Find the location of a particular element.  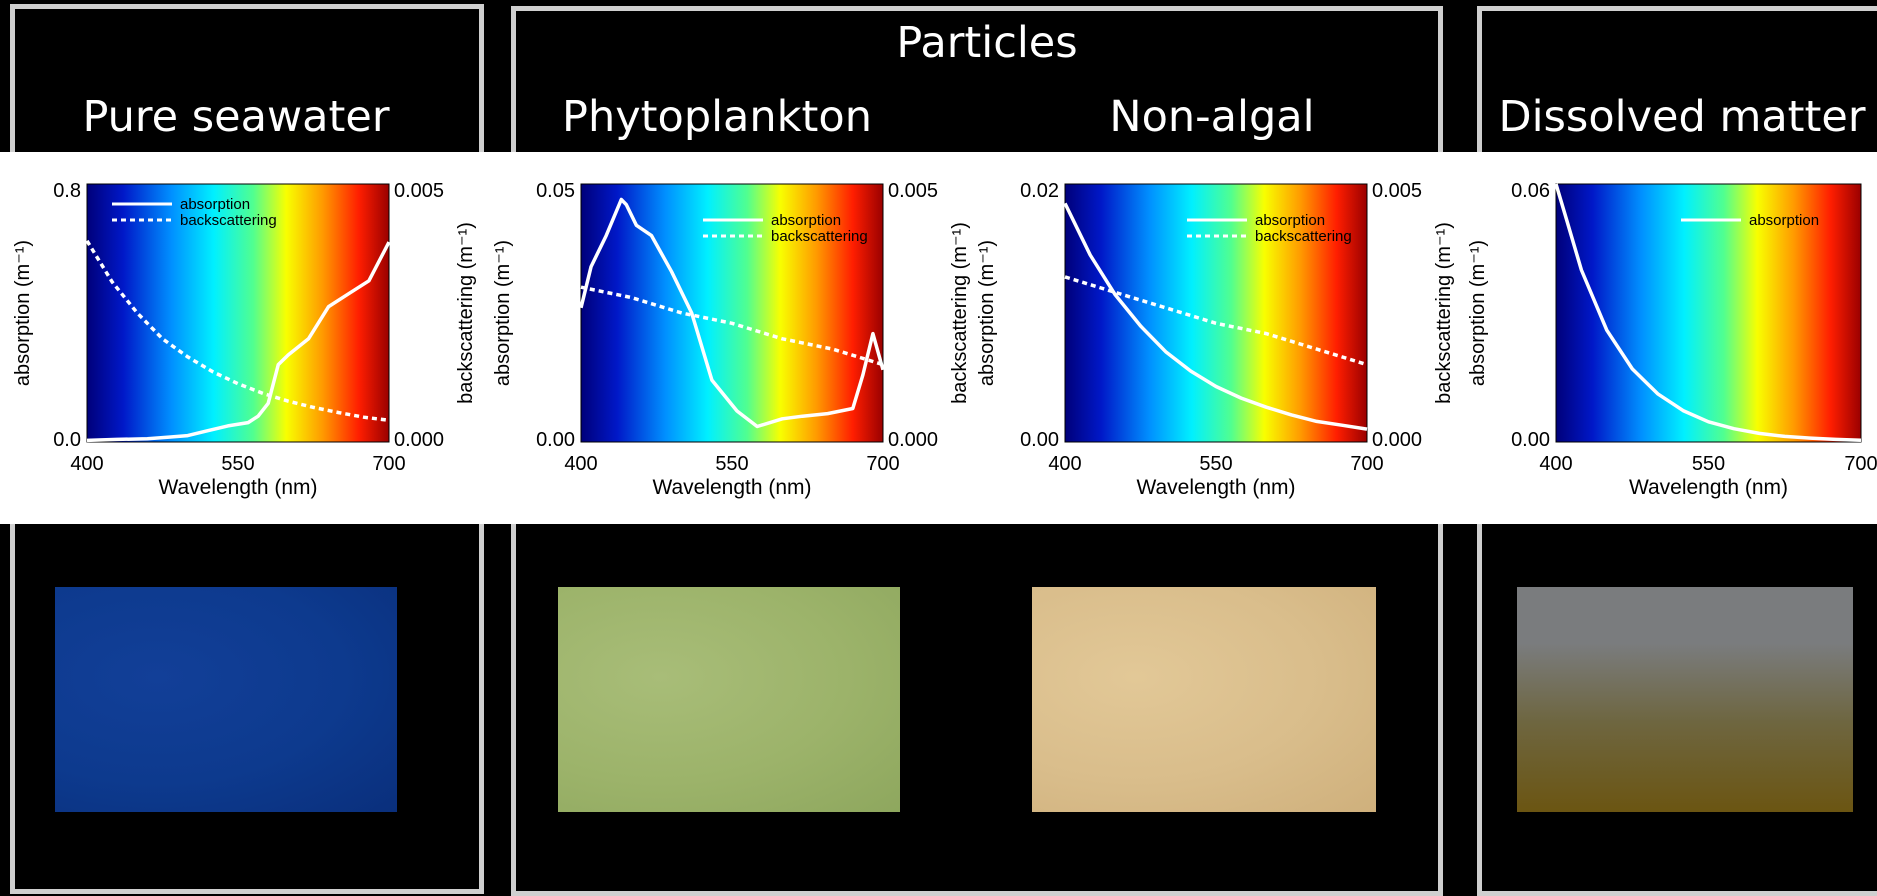

dissolved-matter-heading: Dissolved matter is located at coordinates (1682, 117).